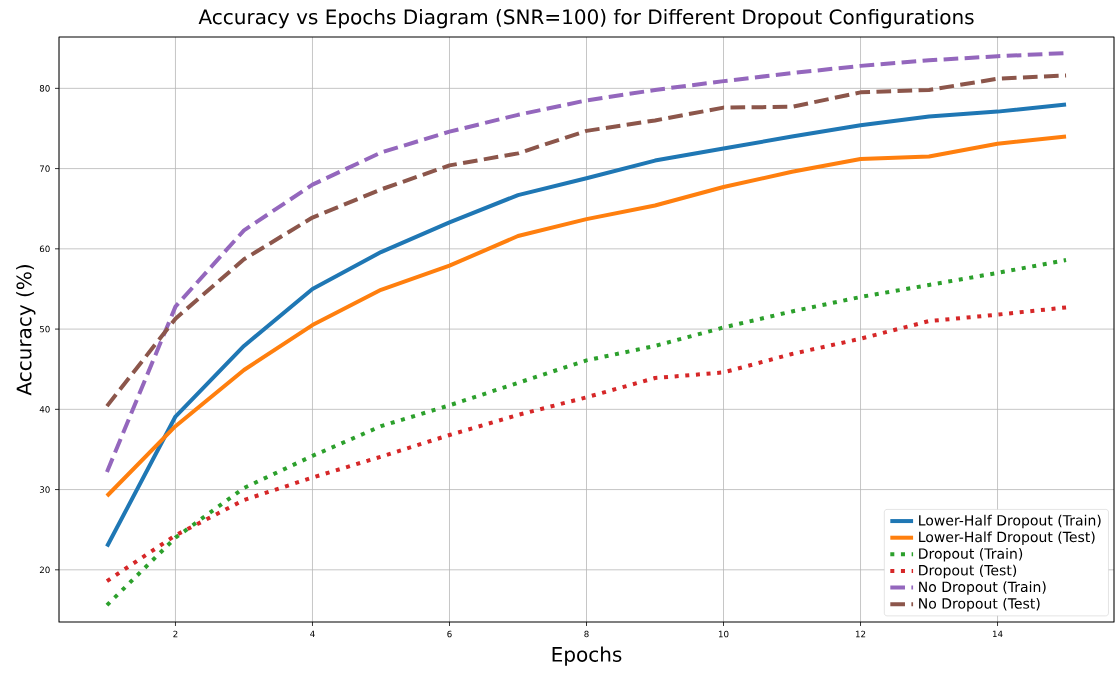  What do you see at coordinates (44, 88) in the screenshot?
I see `y-tick-label: 80` at bounding box center [44, 88].